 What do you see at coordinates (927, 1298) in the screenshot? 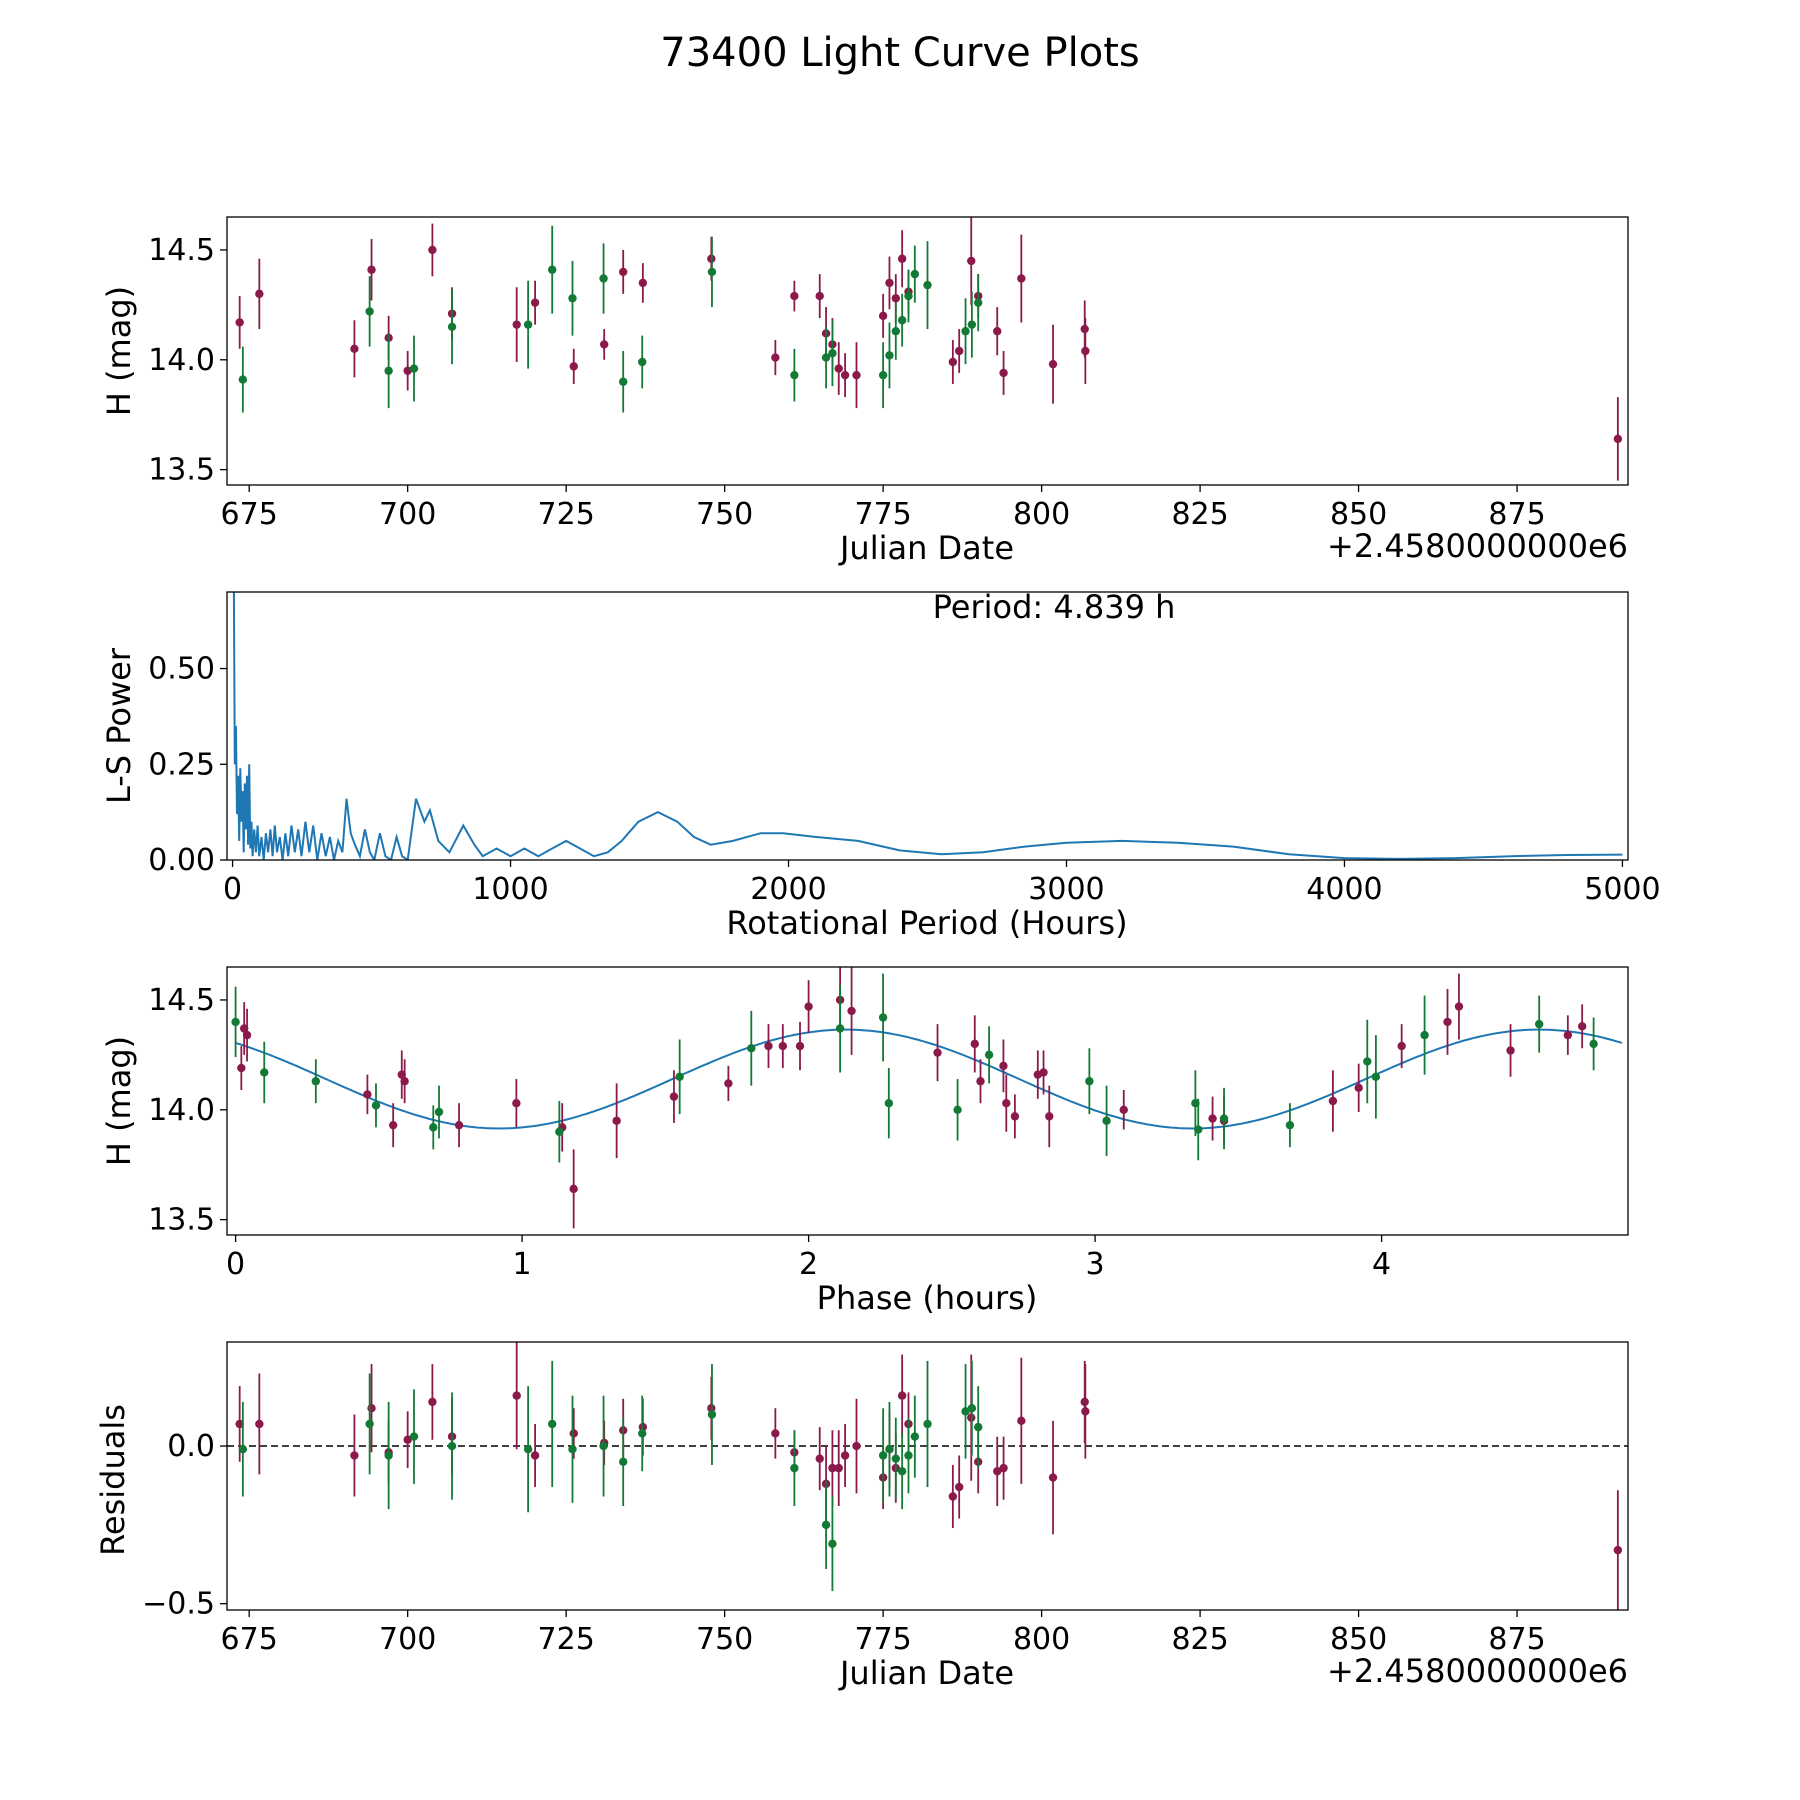
I see `phase-xlabel: Phase (hours)` at bounding box center [927, 1298].